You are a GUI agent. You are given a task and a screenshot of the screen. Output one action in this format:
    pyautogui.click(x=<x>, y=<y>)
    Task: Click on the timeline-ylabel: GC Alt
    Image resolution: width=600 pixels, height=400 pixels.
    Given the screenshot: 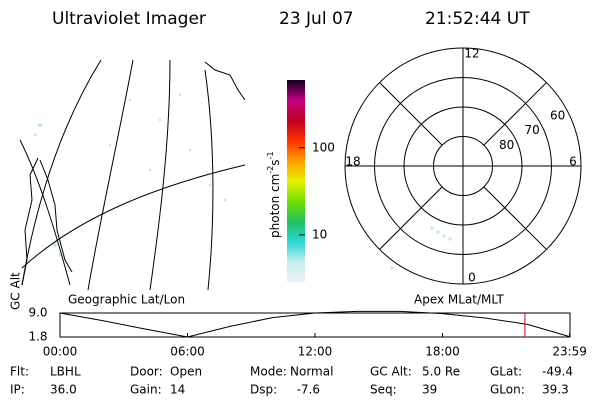 What is the action you would take?
    pyautogui.click(x=16, y=291)
    